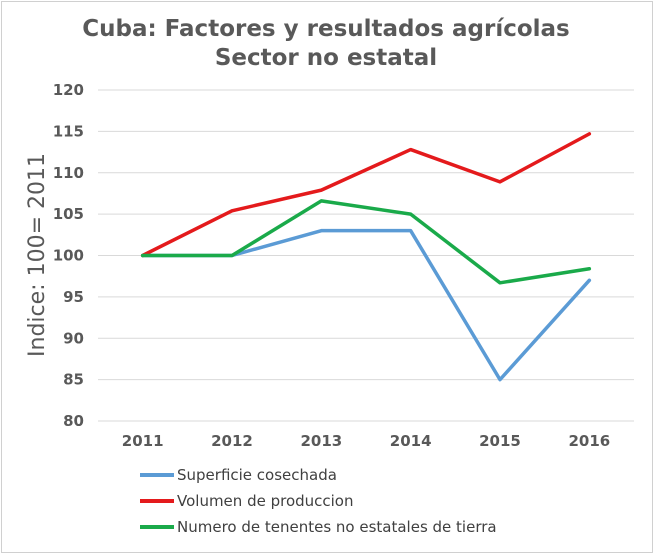 The height and width of the screenshot is (556, 656). I want to click on y-tick-label: 110, so click(68, 173).